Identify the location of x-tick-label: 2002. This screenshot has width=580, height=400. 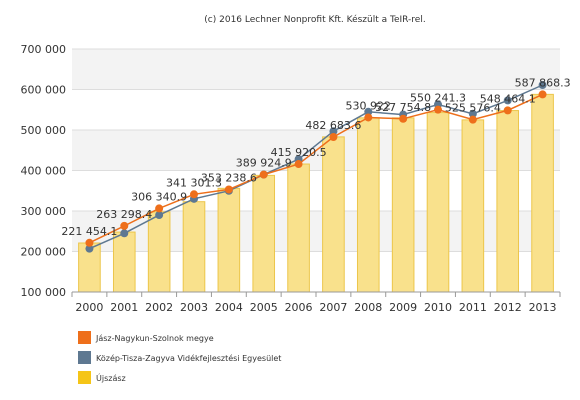
(159, 307).